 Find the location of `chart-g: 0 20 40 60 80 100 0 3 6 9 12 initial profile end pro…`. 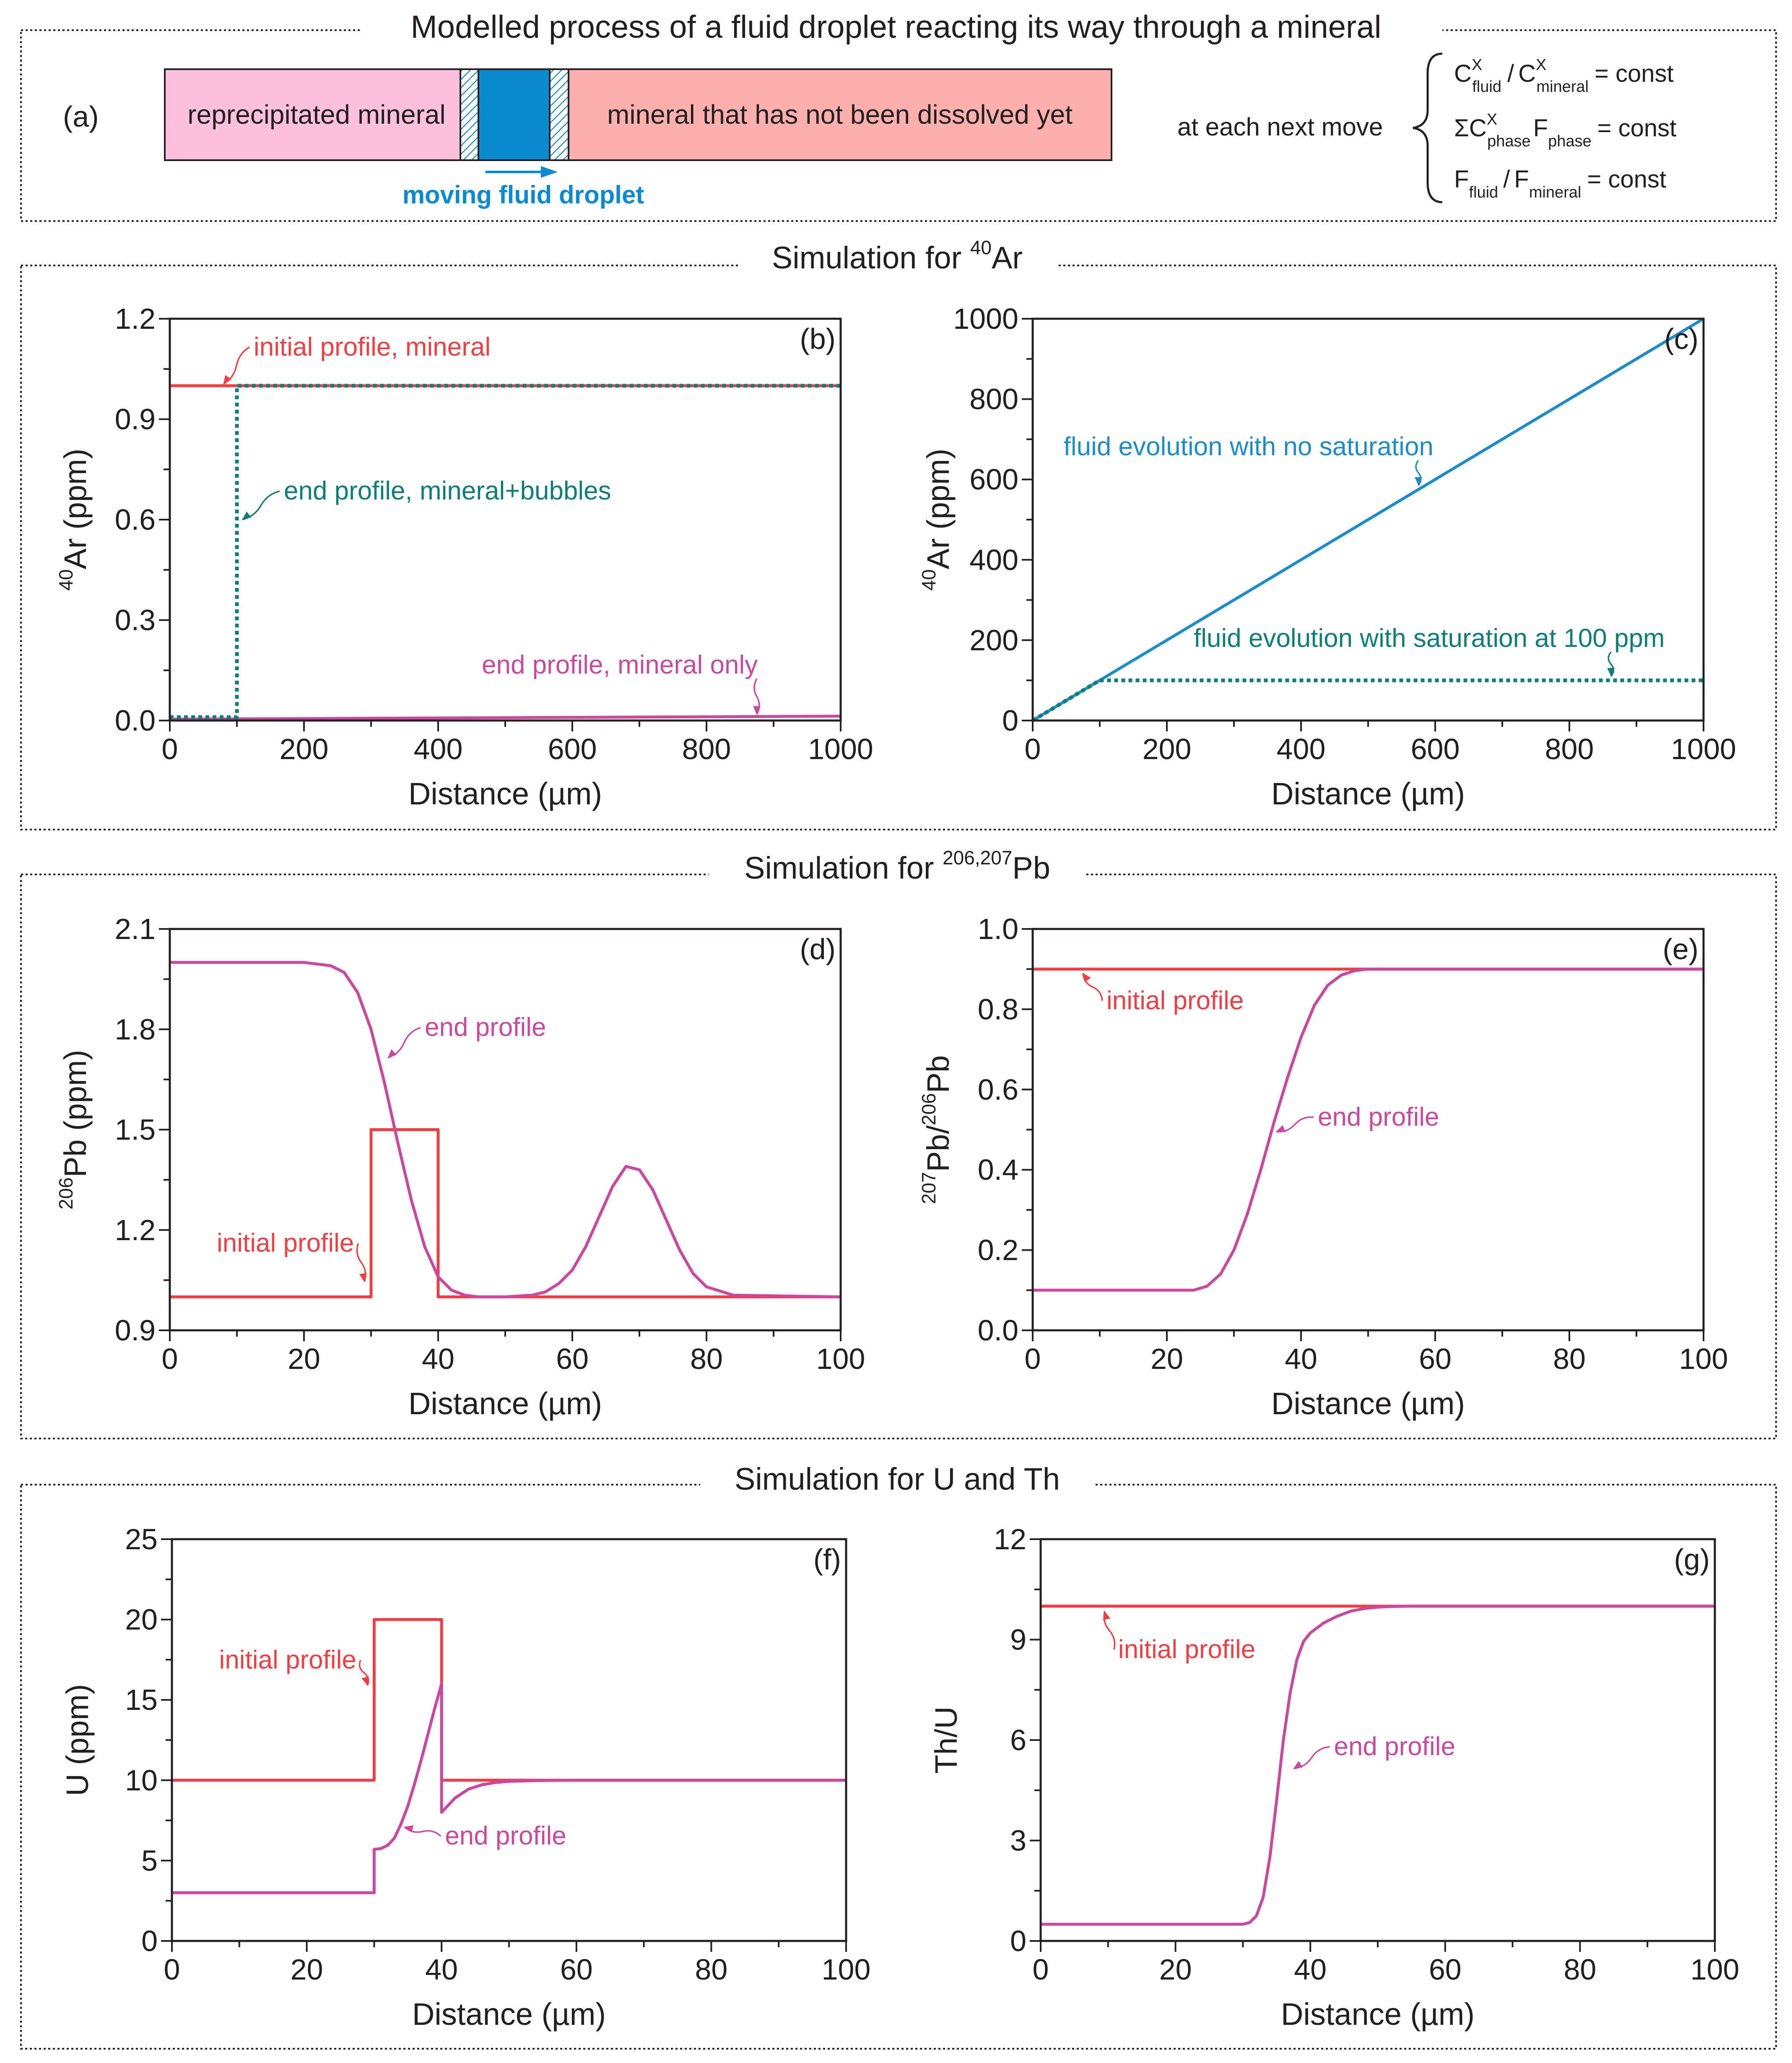

chart-g: 0 20 40 60 80 100 0 3 6 9 12 initial profile end pro… is located at coordinates (1334, 1777).